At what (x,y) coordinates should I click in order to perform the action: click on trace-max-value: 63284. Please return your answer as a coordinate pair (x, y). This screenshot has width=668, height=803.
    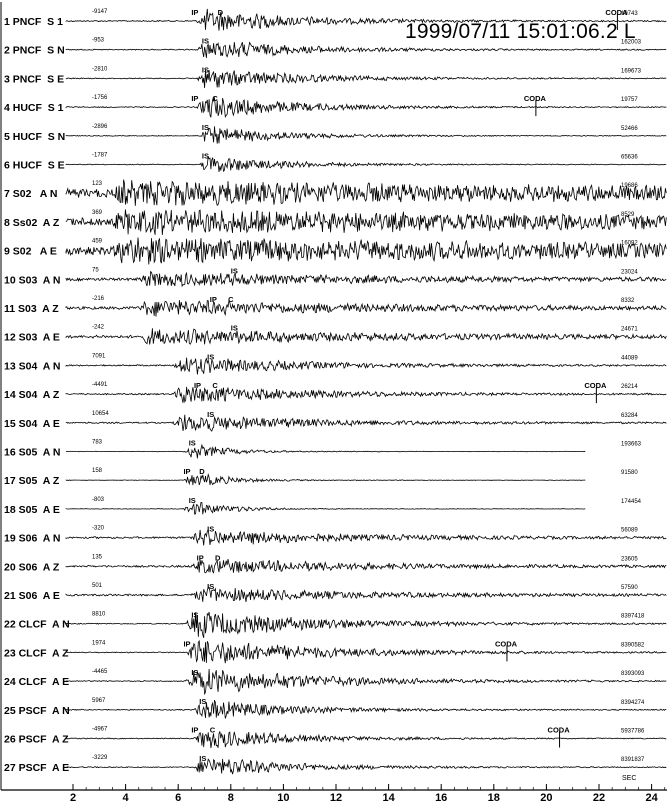
    Looking at the image, I should click on (629, 416).